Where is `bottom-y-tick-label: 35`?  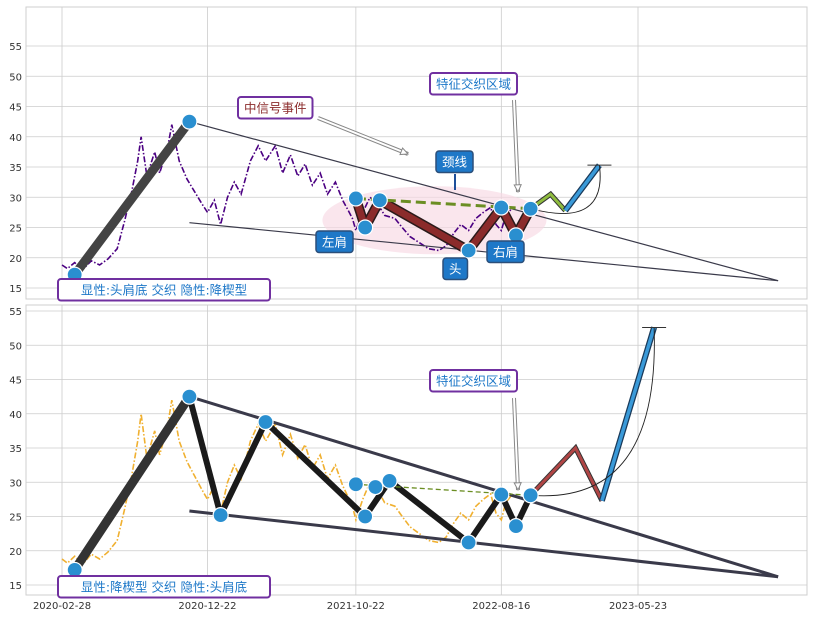
bottom-y-tick-label: 35 is located at coordinates (15, 449).